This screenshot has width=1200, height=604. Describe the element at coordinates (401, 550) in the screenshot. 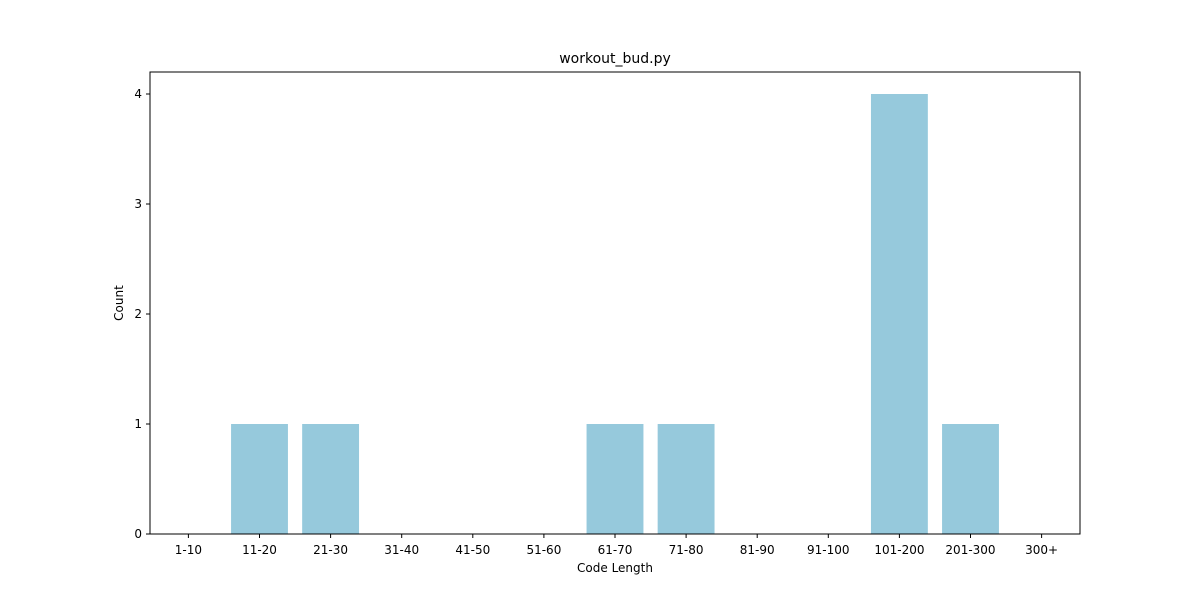

I see `x-tick-label: 31-40` at that location.